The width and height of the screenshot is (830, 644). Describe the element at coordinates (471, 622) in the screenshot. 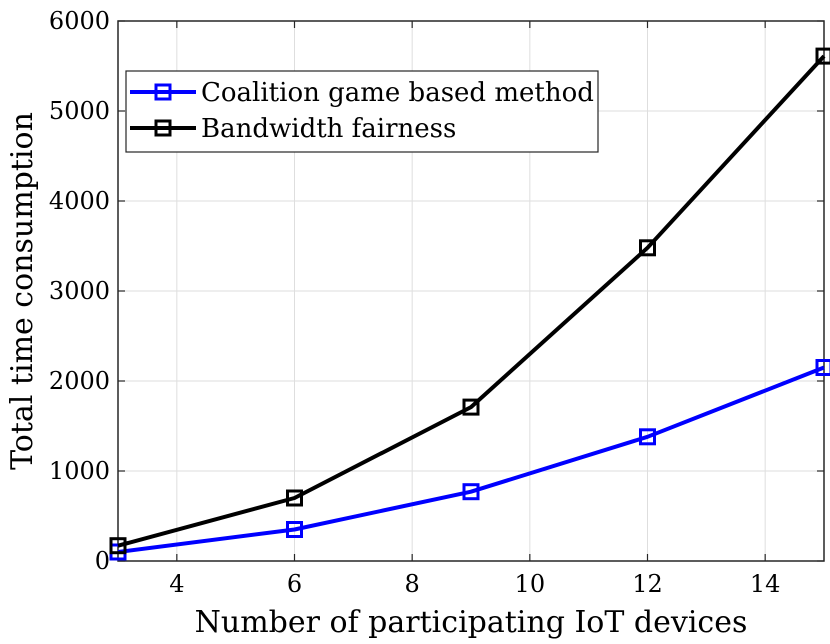

I see `x-axis-label: Number of participating IoT devices` at that location.